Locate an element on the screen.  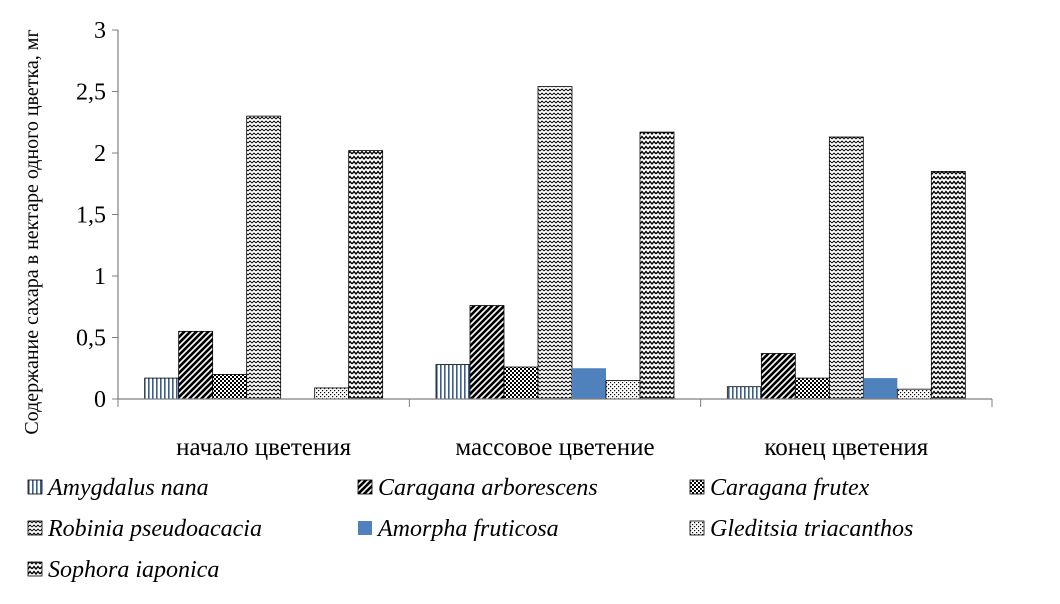
y-tick-label: 3 is located at coordinates (100, 31).